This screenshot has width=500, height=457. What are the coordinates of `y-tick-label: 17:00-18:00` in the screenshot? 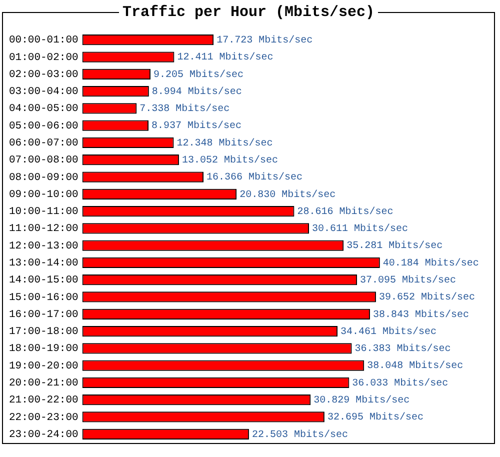 It's located at (43, 332).